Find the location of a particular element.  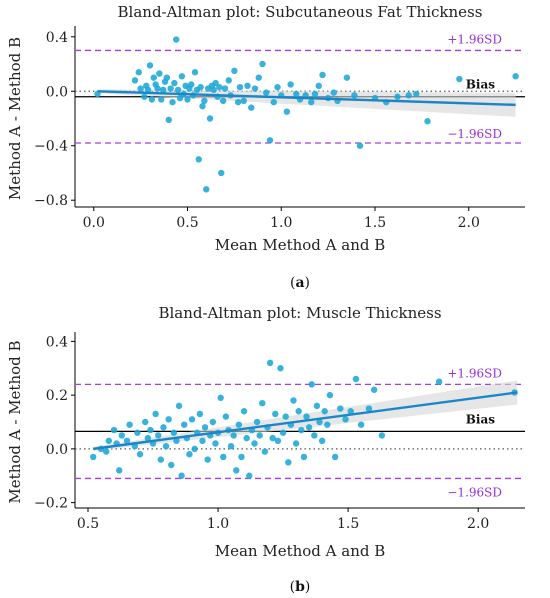

y-tick-label: 0.4 is located at coordinates (57, 342).